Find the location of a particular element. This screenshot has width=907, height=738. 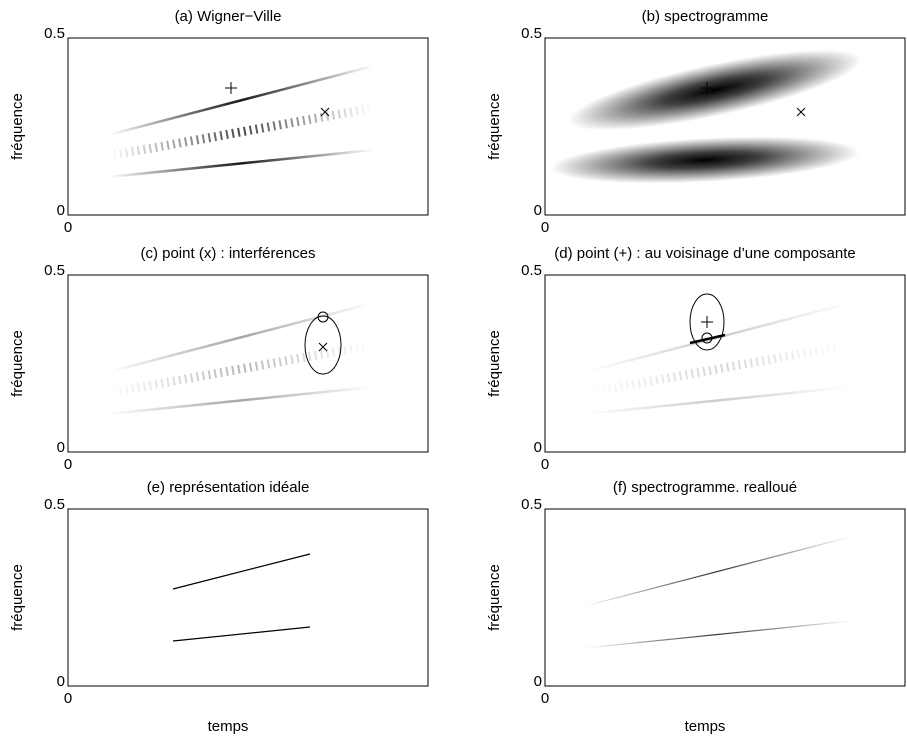

panel-title: (b) spectrogramme is located at coordinates (705, 16).